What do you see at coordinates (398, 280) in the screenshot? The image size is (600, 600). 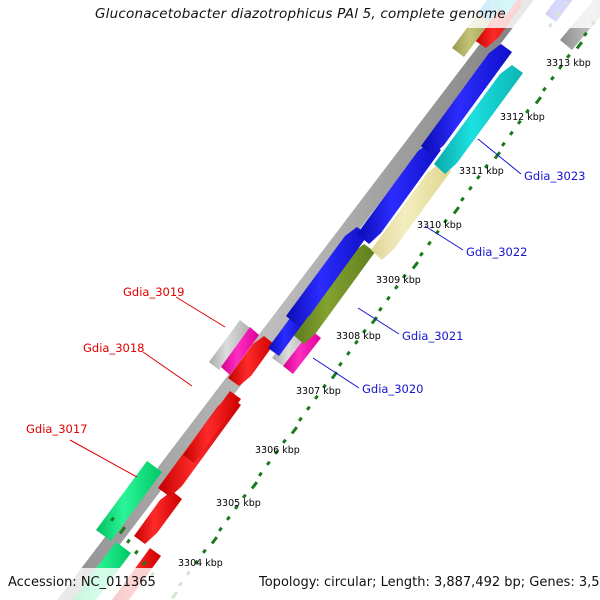 I see `tick-label: 3309 kbp` at bounding box center [398, 280].